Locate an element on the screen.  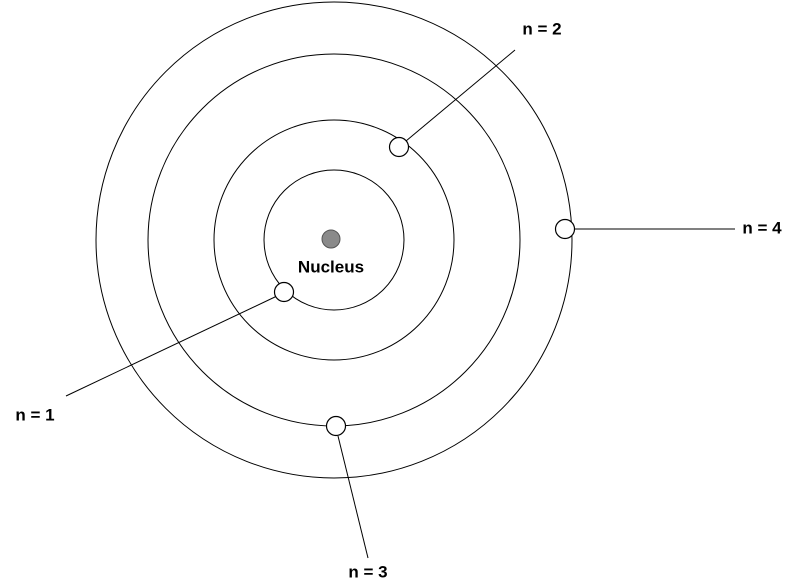
orbit is located at coordinates (334, 240).